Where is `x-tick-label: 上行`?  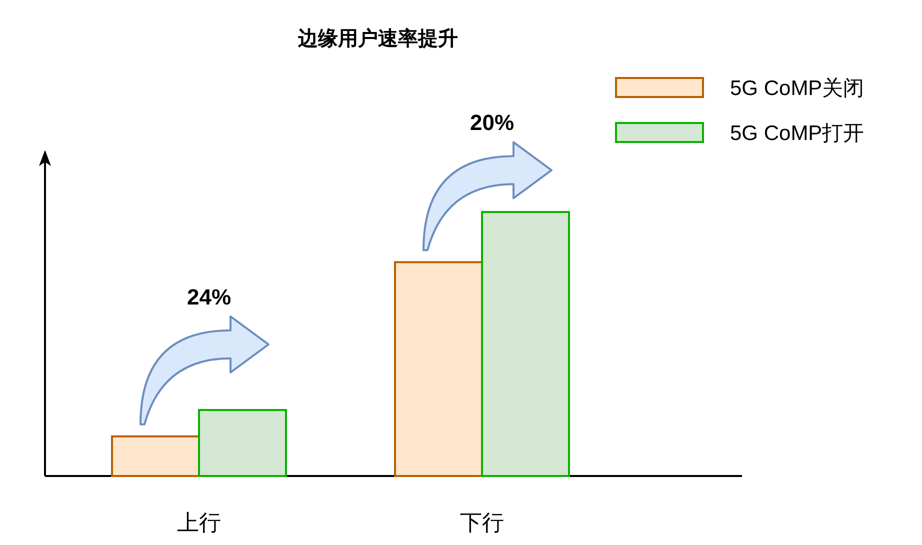 x-tick-label: 上行 is located at coordinates (199, 522).